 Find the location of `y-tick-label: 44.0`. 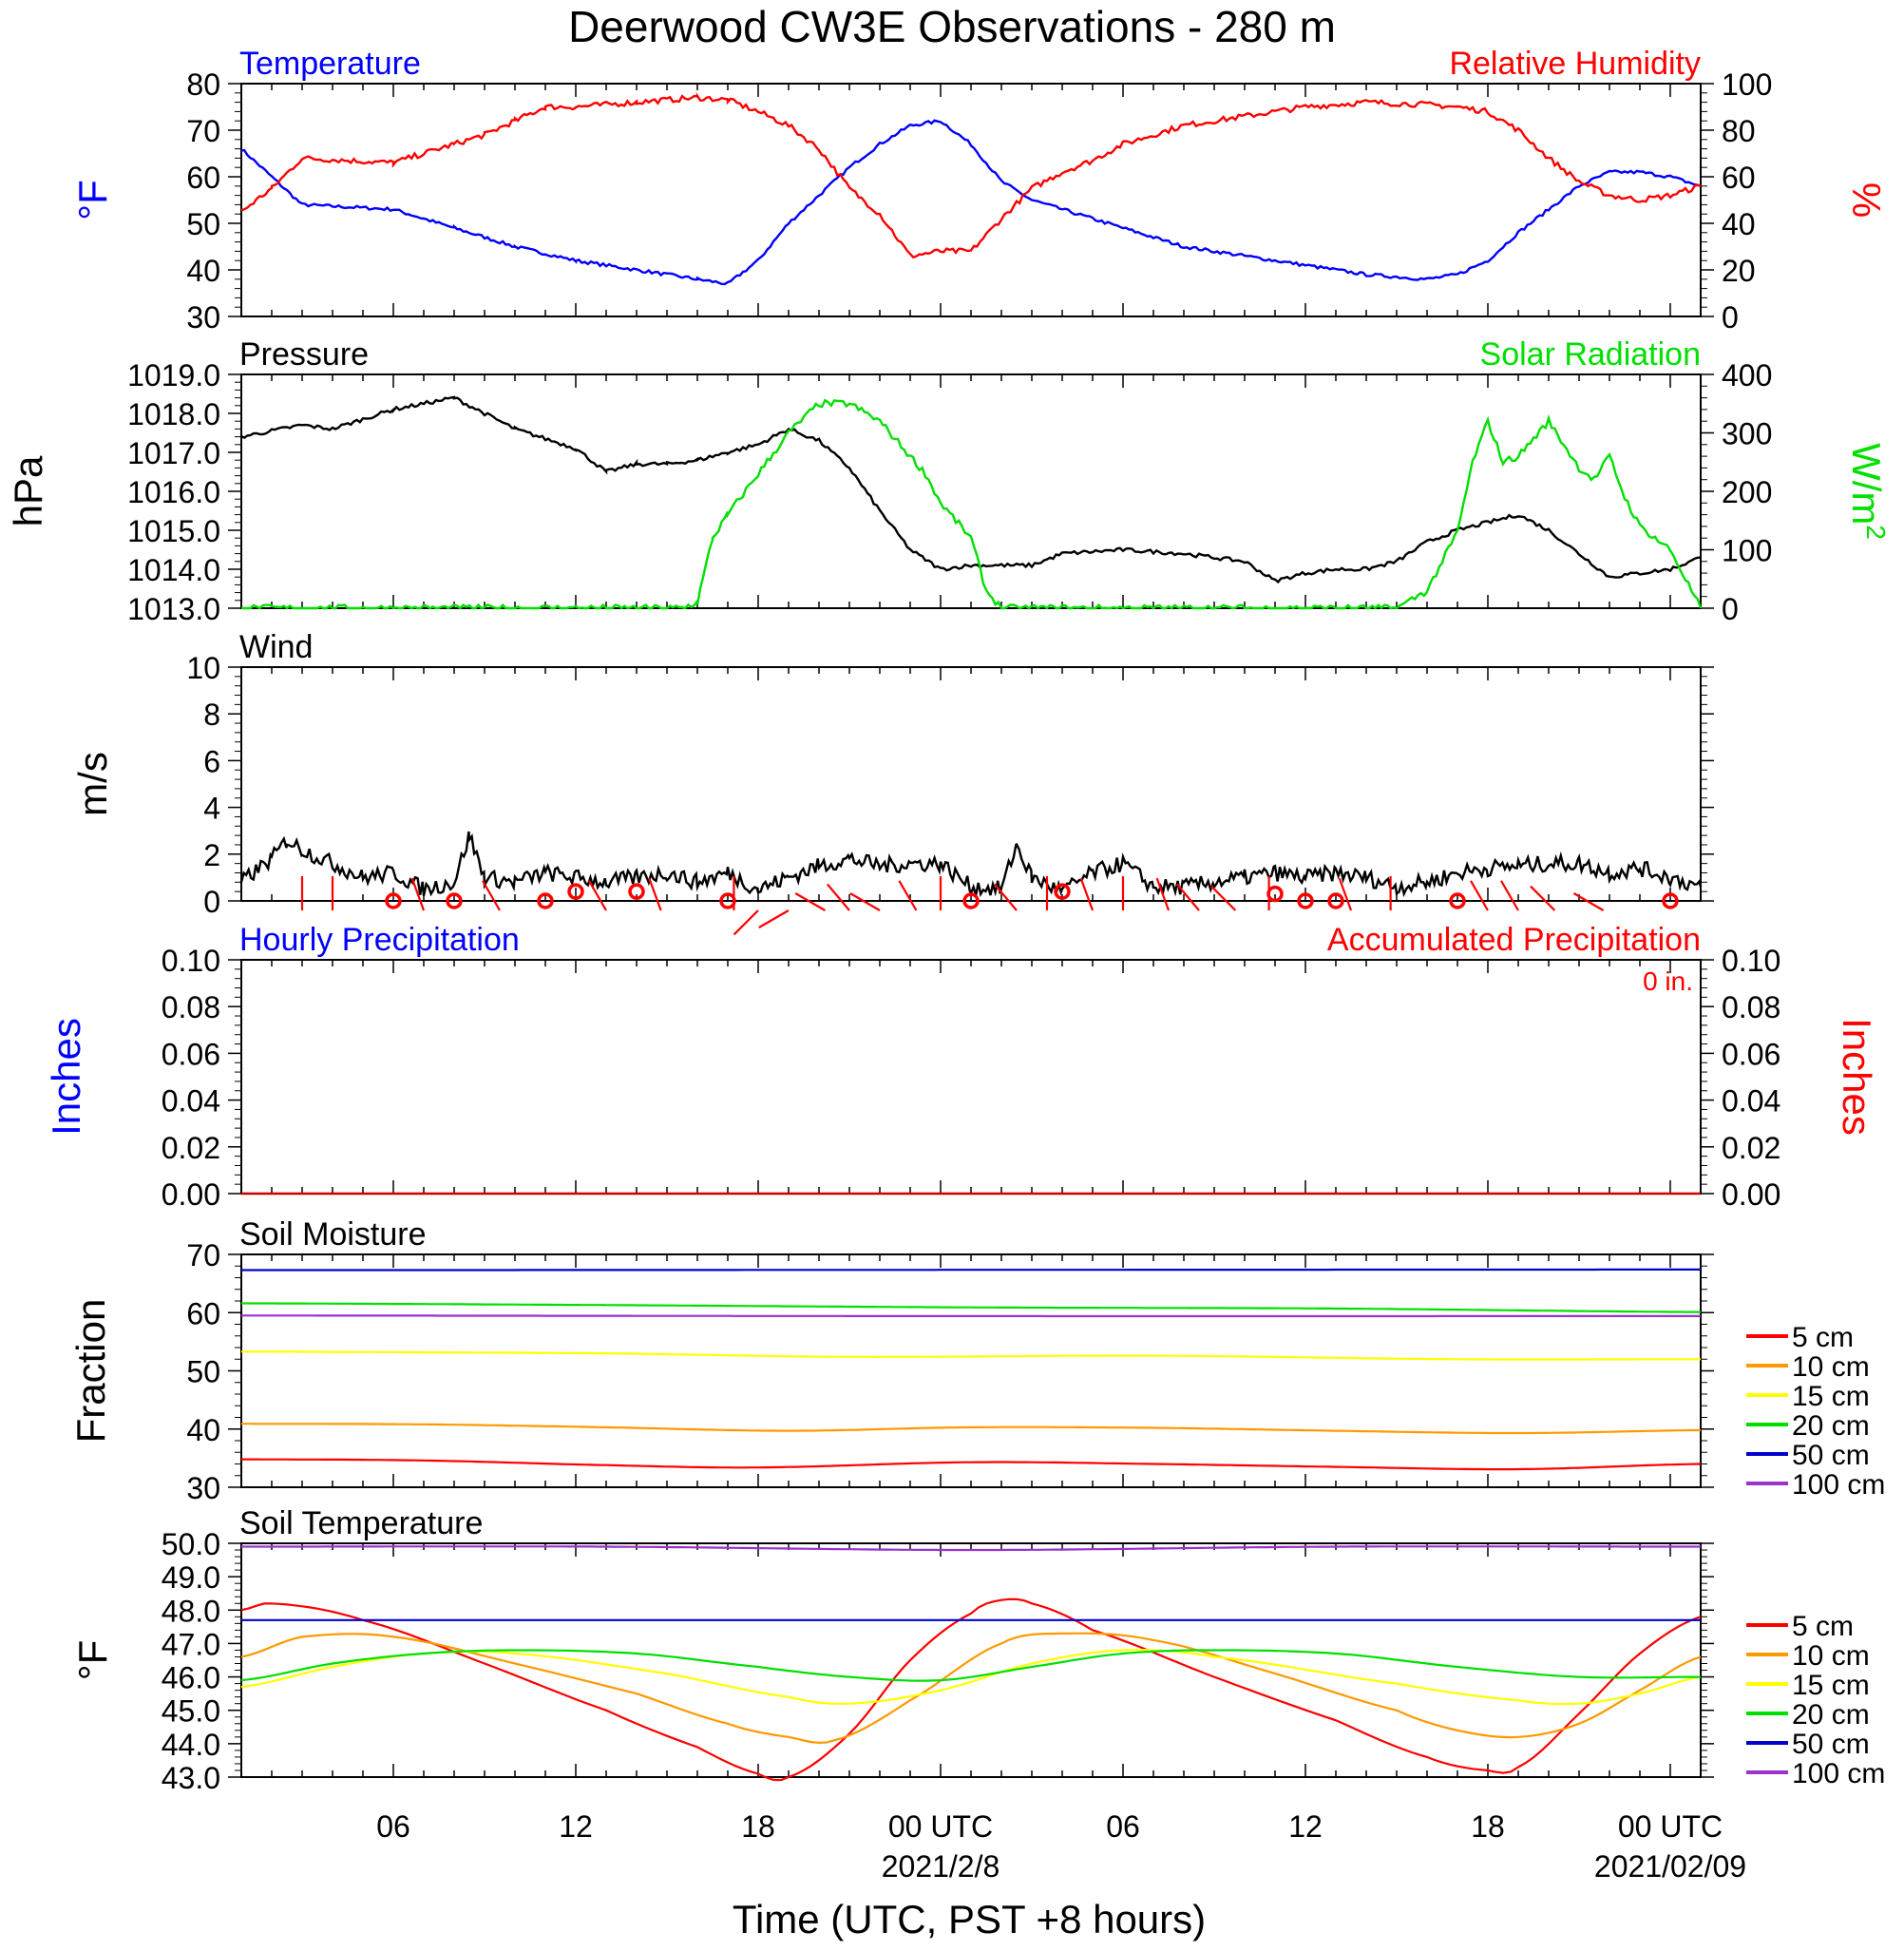

y-tick-label: 44.0 is located at coordinates (191, 1745).